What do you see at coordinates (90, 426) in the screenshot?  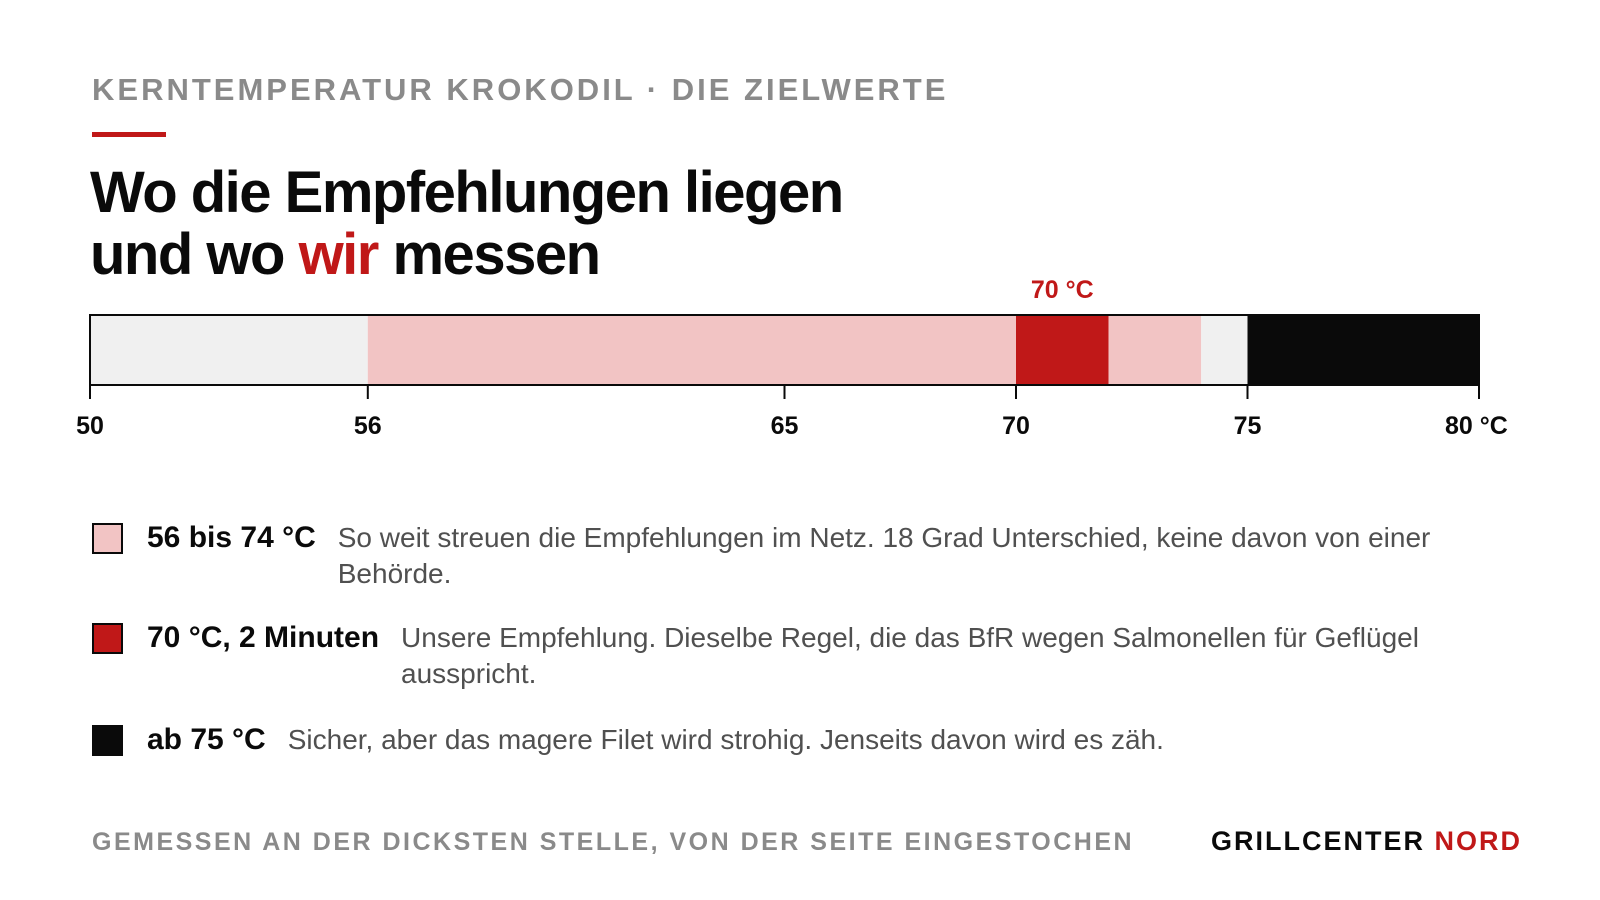 I see `tick-label-50: 50` at bounding box center [90, 426].